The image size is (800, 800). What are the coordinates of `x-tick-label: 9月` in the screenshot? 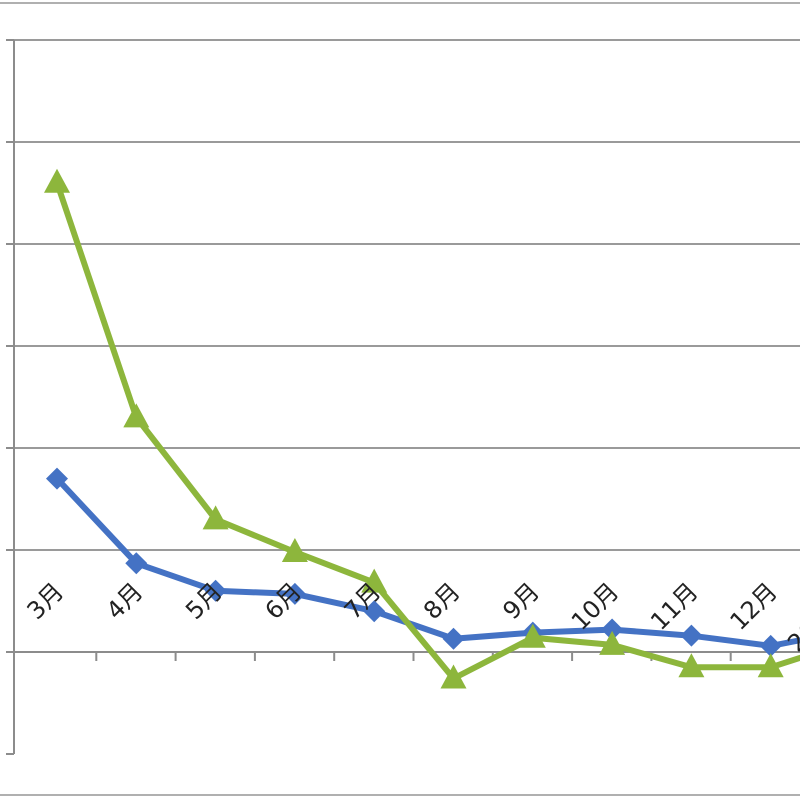 It's located at (521, 601).